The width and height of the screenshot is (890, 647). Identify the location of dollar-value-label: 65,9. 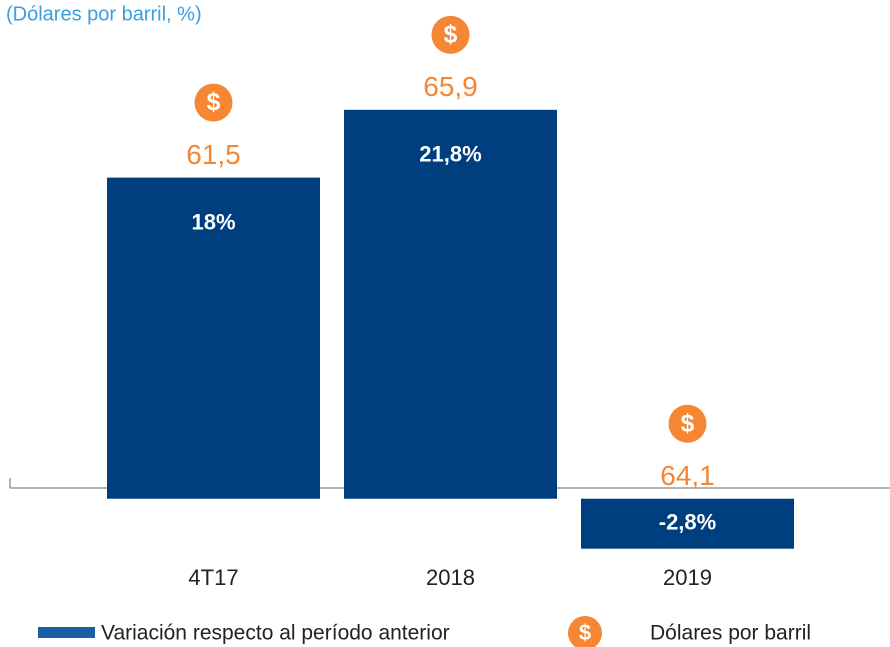
(450, 86).